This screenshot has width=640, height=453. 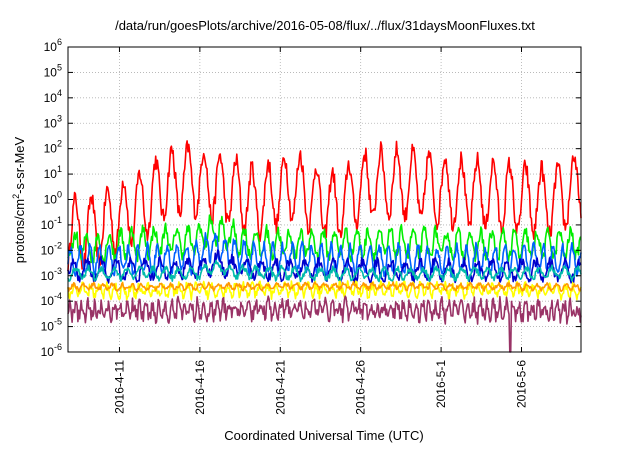 I want to click on y-tick-label: 10⁶, so click(x=53, y=45).